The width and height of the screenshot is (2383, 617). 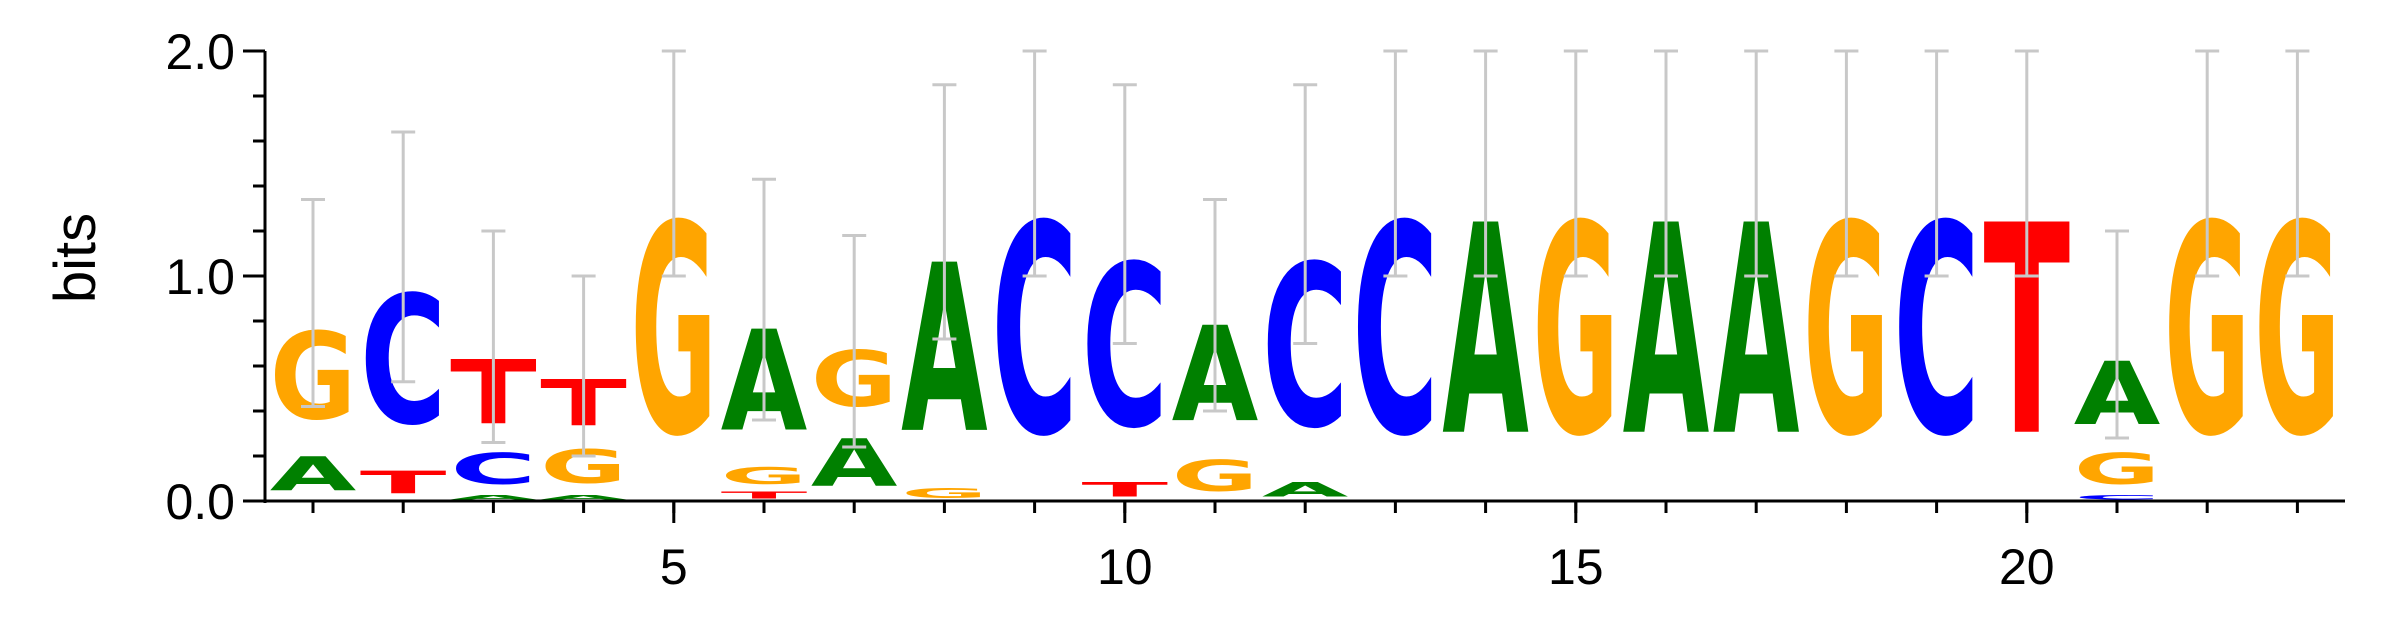 I want to click on y-tick-label: 2.0, so click(x=200, y=52).